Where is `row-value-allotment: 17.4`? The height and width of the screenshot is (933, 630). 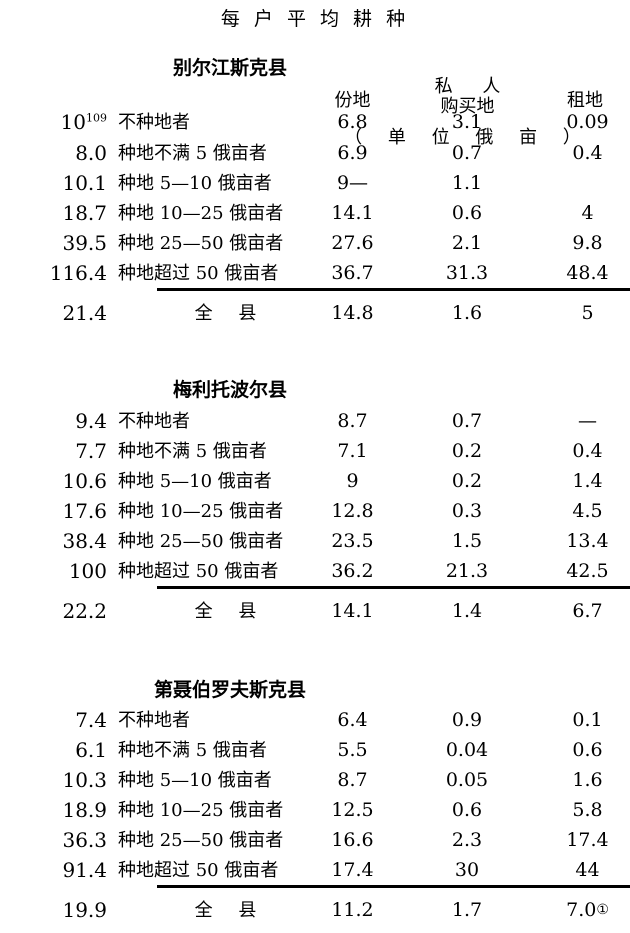 row-value-allotment: 17.4 is located at coordinates (352, 870).